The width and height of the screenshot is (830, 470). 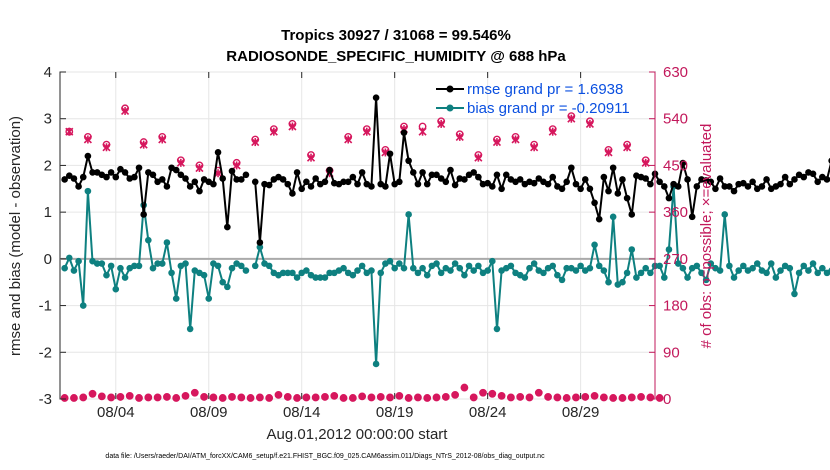 What do you see at coordinates (52, 236) in the screenshot?
I see `y-axis-left-ticks: -3 -2 -1 0 1 2 3 4` at bounding box center [52, 236].